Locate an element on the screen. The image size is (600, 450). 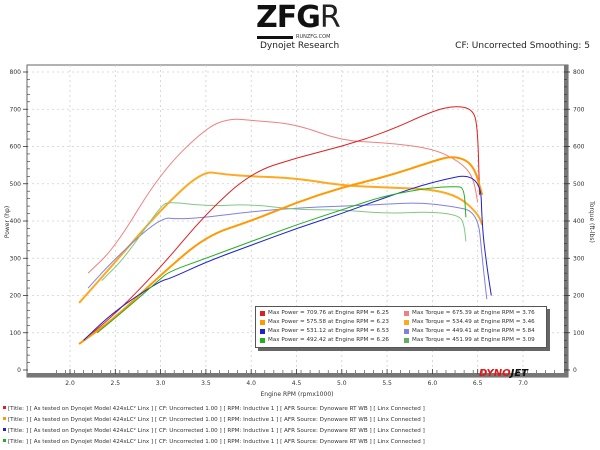
y2-tick-label: 0 is located at coordinates (575, 370).